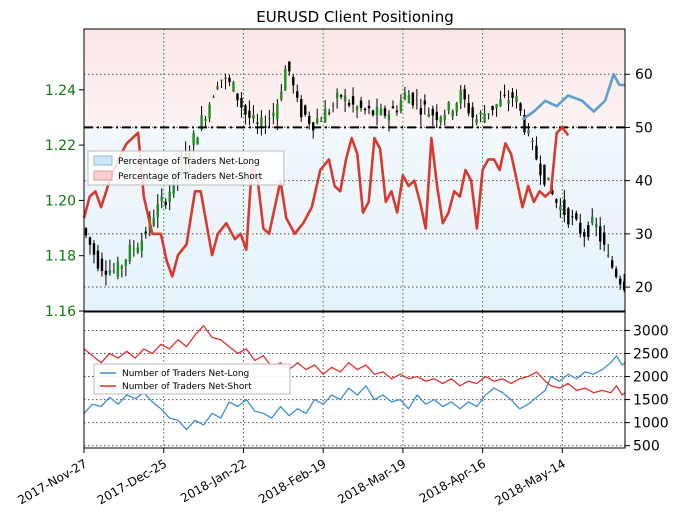  I want to click on trader-count-axis: 500 1000 1500 2000 2500 3000, so click(647, 389).